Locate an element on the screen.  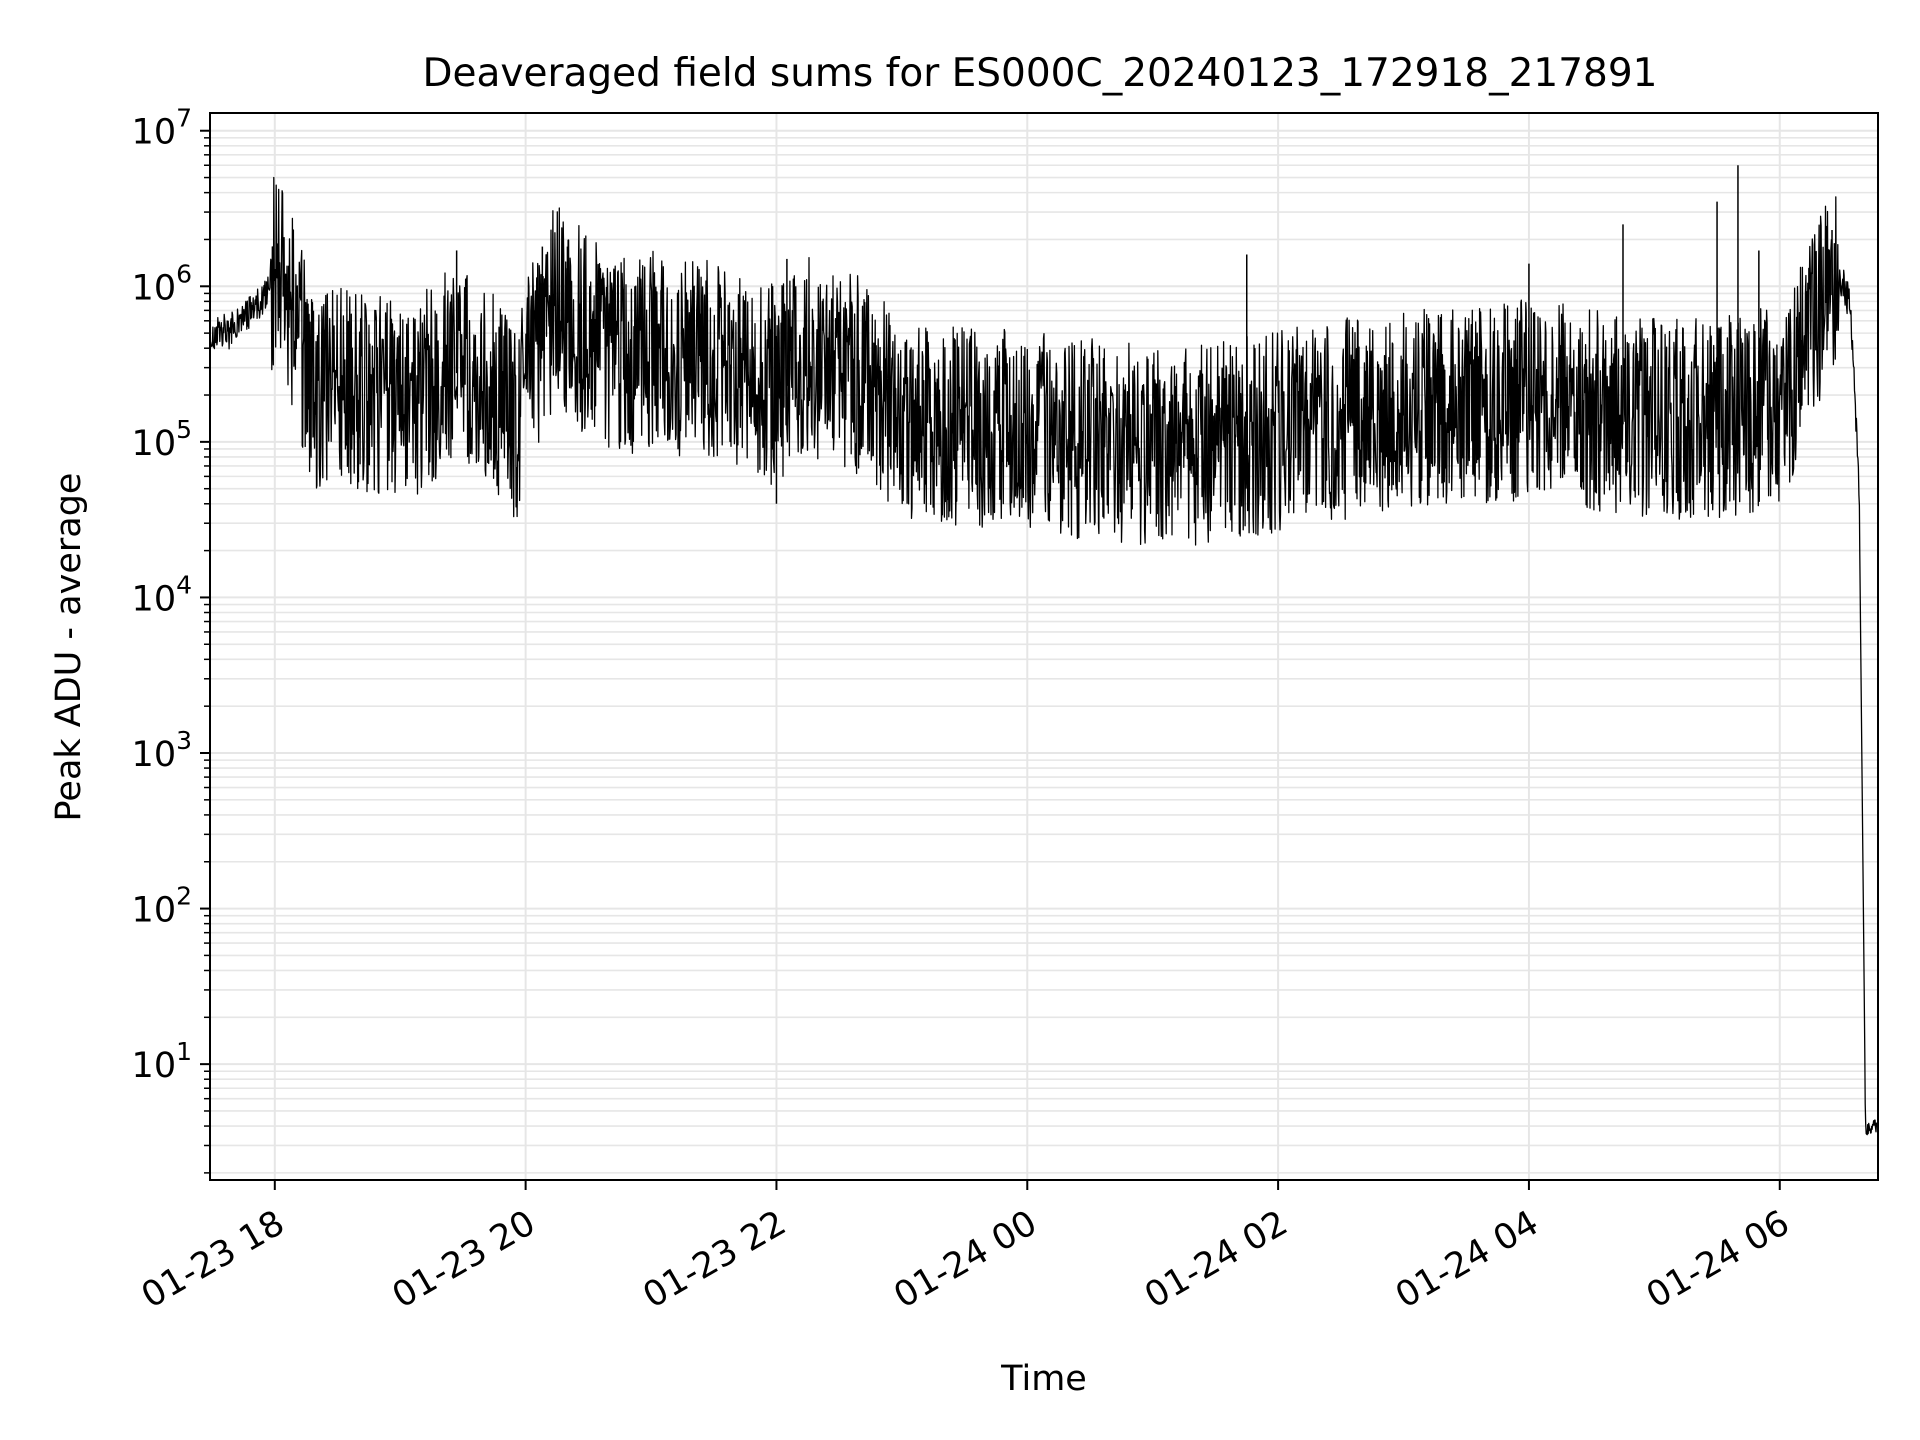
y-tick-label: 10⁵ is located at coordinates (162, 439).